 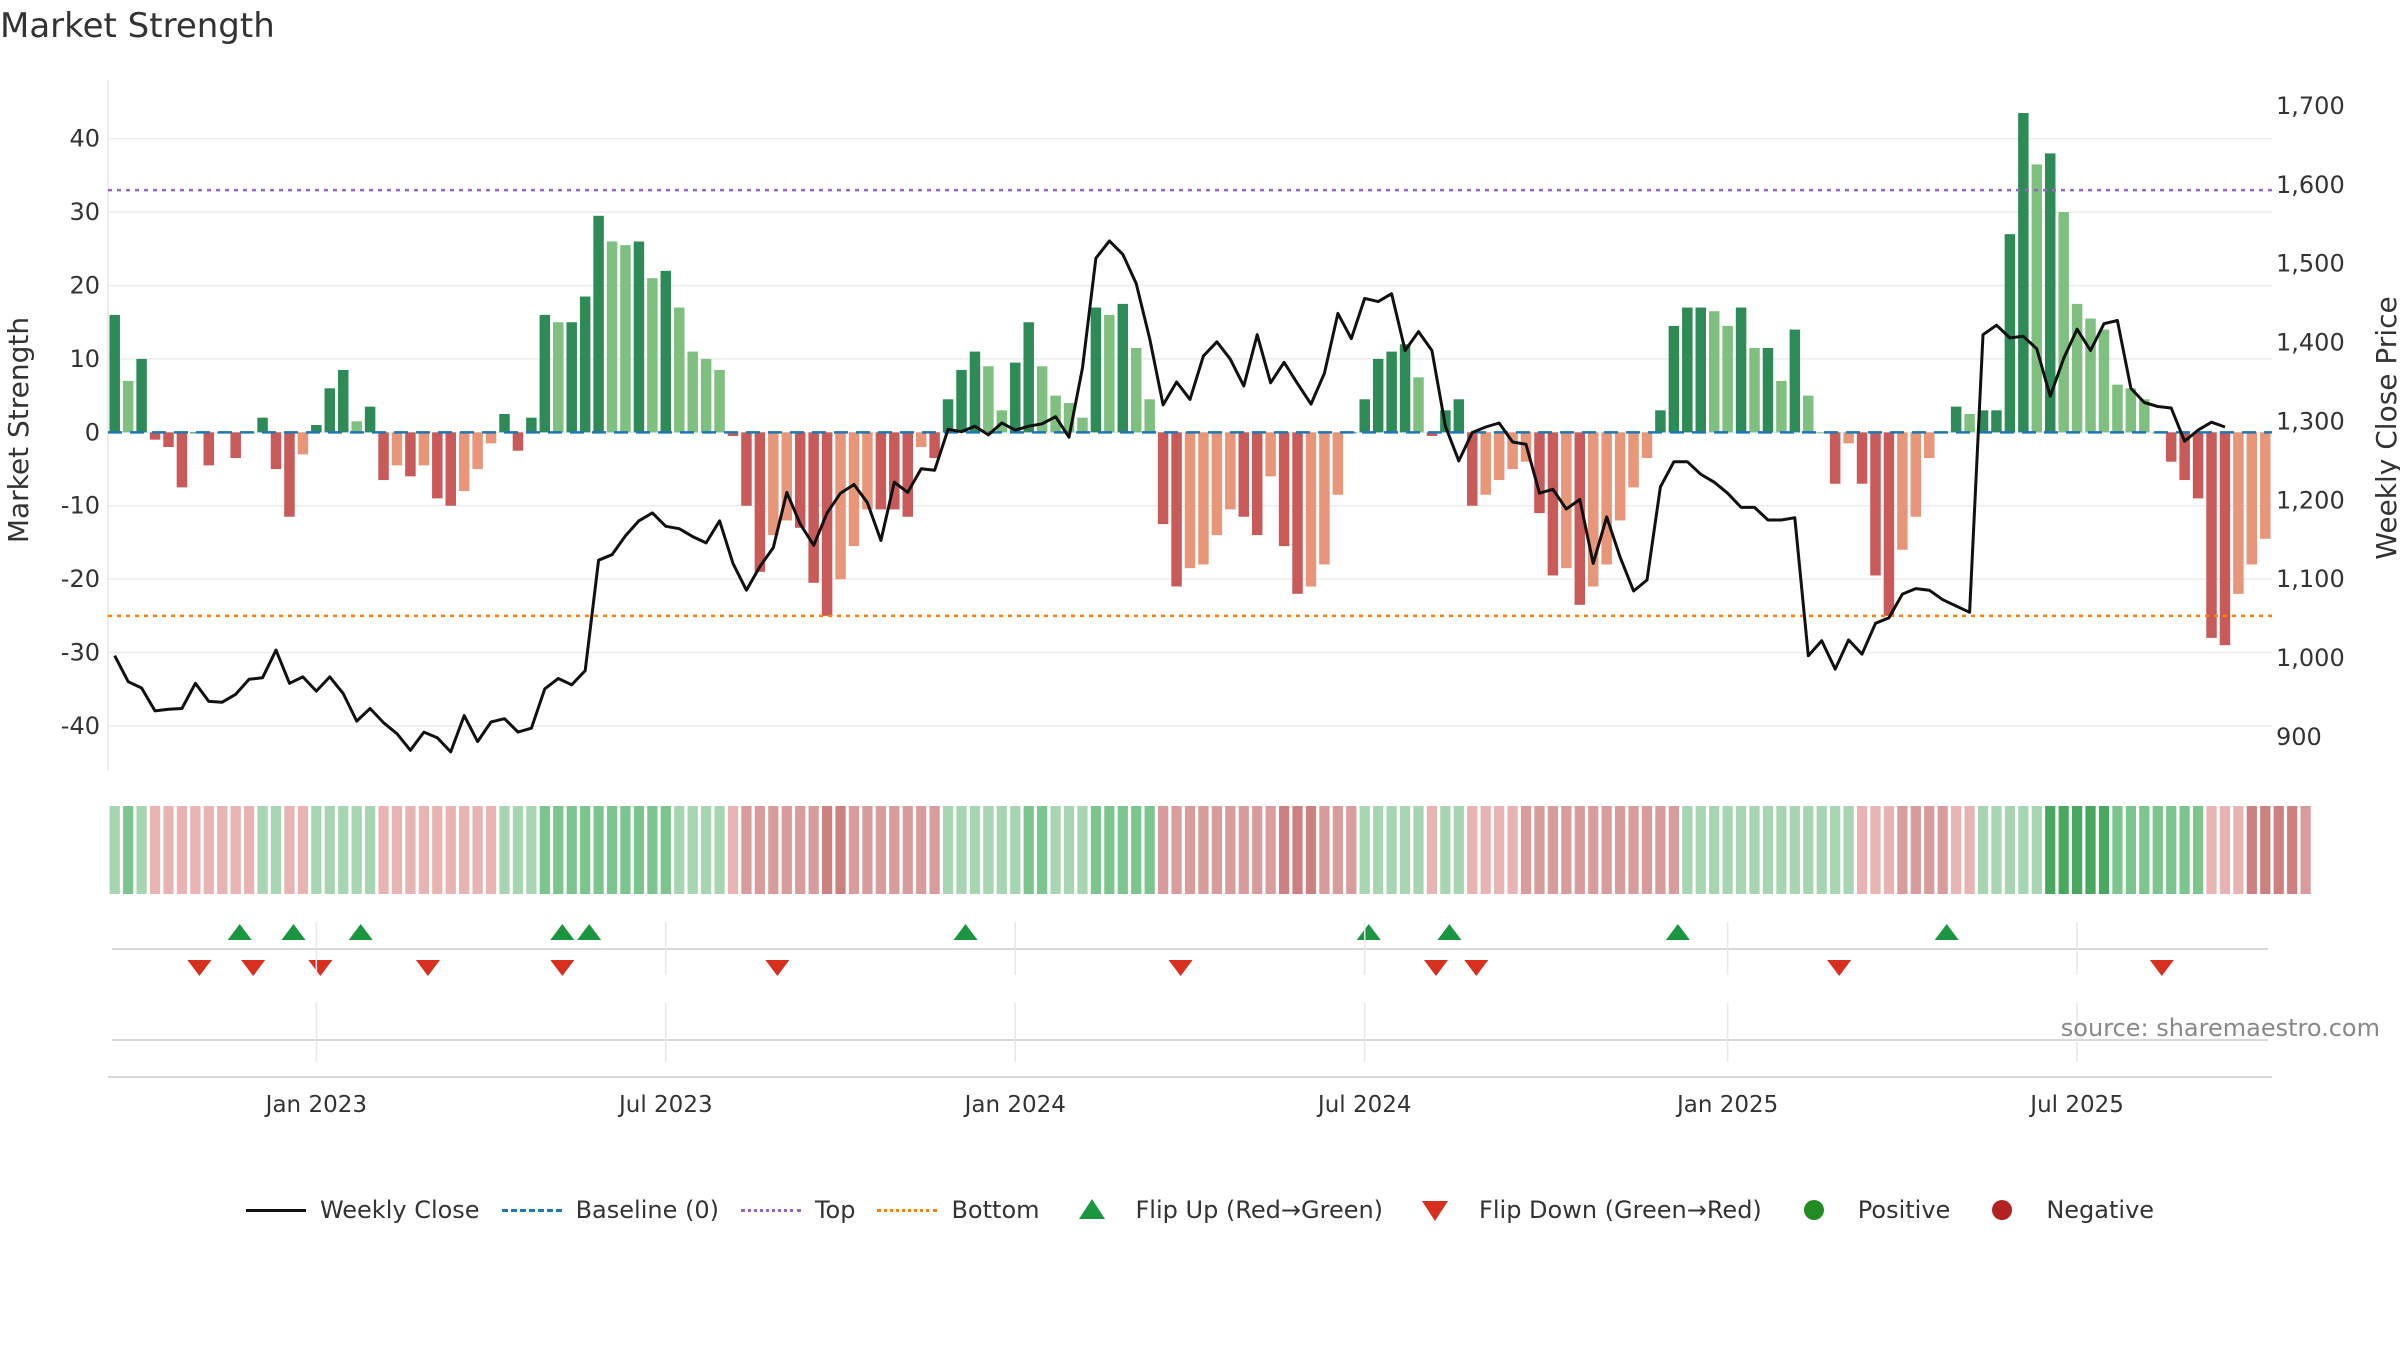 I want to click on legend-baseline: Baseline (0), so click(x=610, y=1210).